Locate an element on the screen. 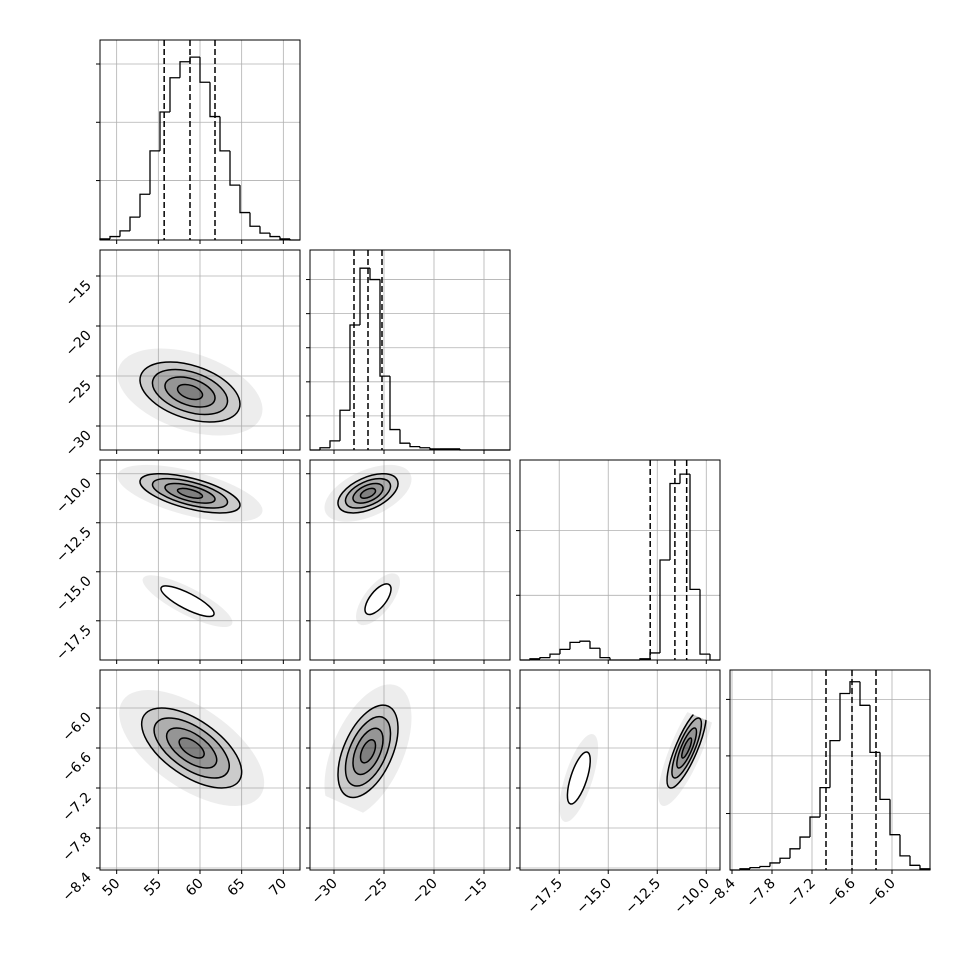  x-tick-label: 70 is located at coordinates (278, 888).